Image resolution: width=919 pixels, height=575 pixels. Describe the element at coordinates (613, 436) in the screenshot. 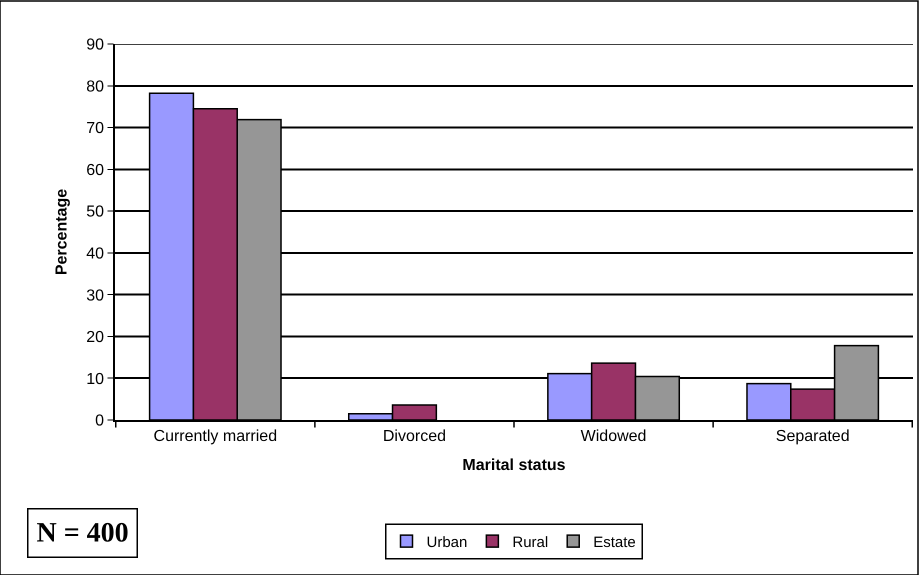

I see `x-tick-label: Widowed` at that location.